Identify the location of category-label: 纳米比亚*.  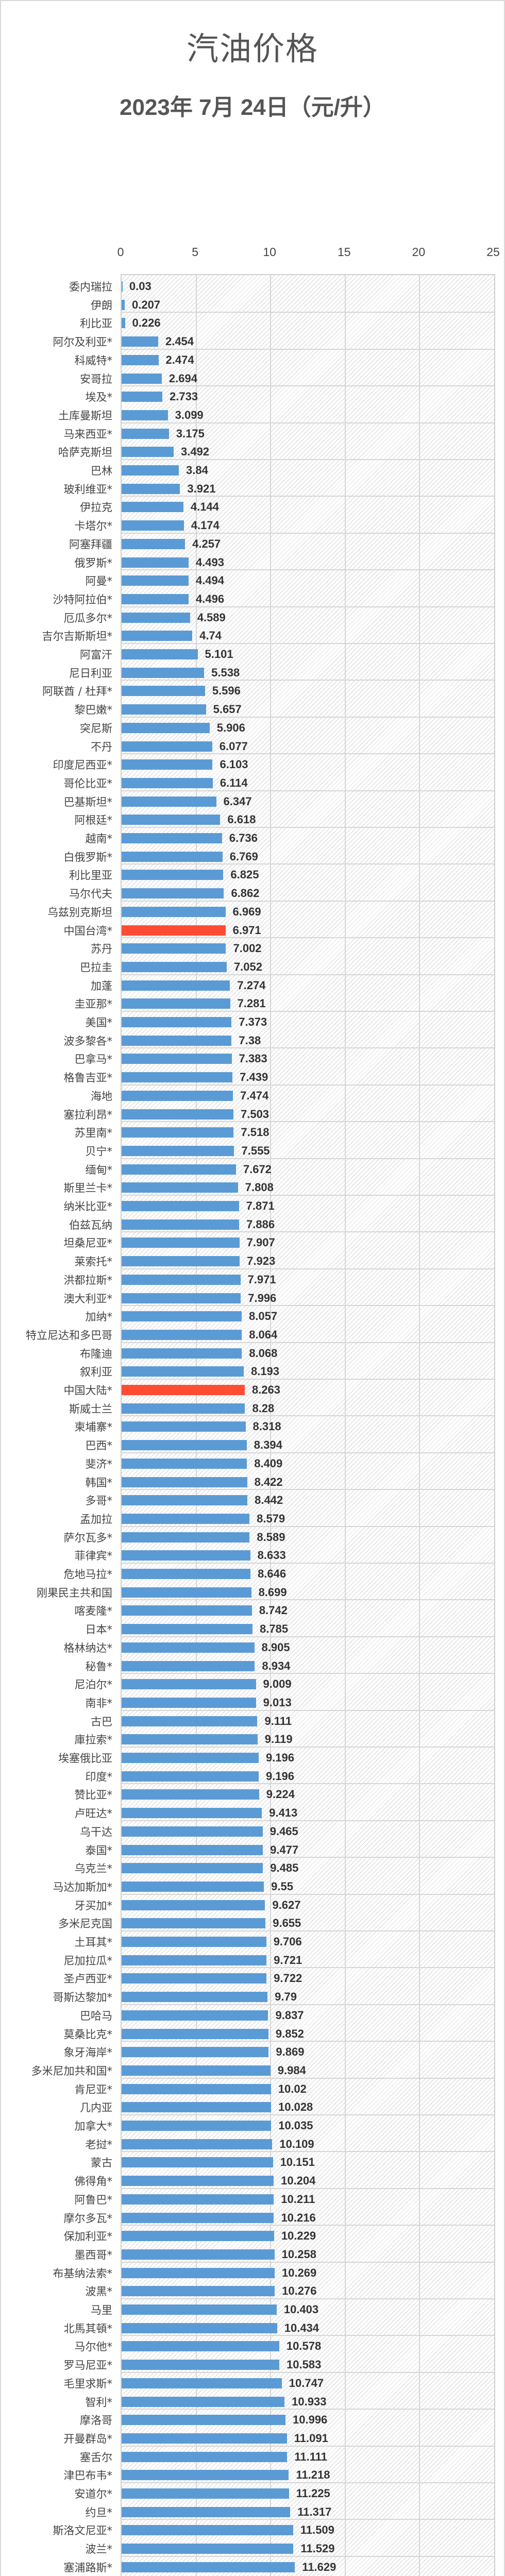
(88, 1206).